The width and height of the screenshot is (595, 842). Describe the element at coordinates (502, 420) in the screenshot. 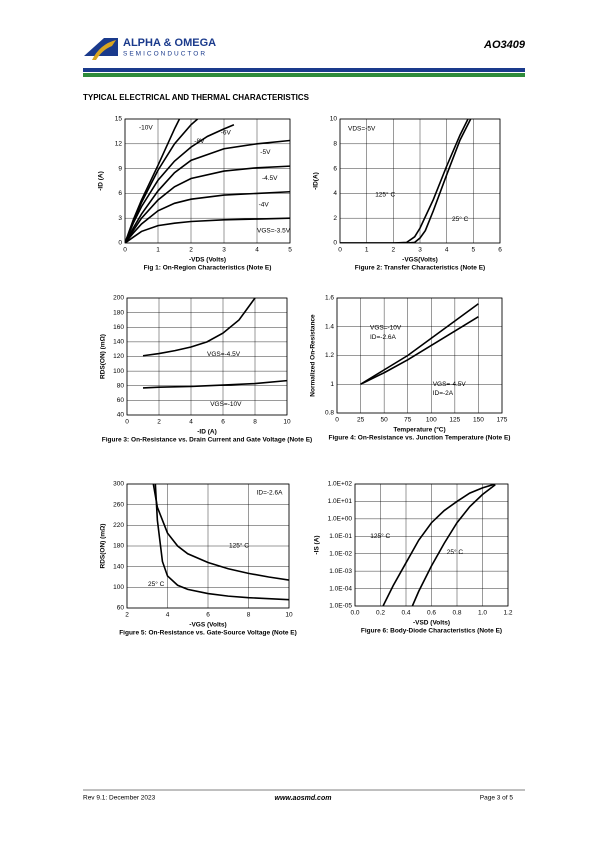

I see `x-tick-label: 175` at that location.